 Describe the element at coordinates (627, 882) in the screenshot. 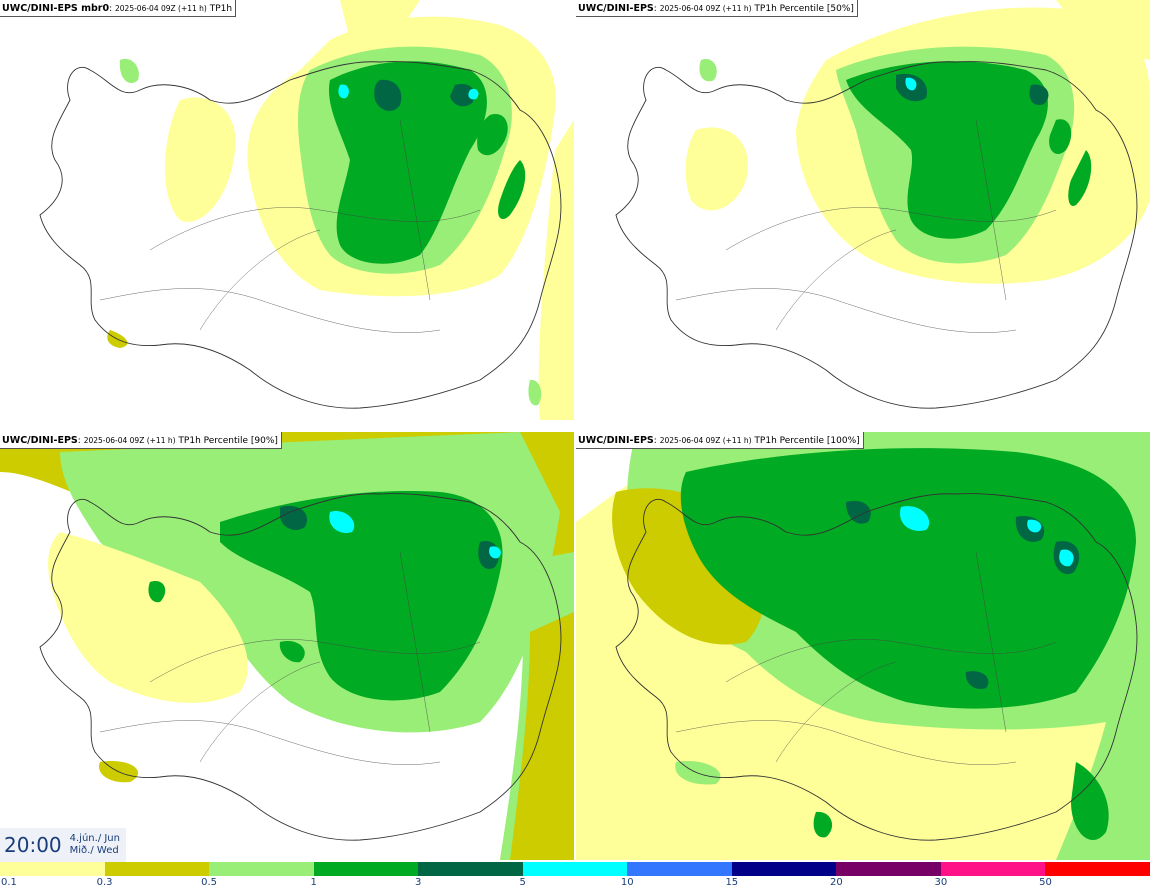

I see `colorbar-tick-label: 10` at that location.